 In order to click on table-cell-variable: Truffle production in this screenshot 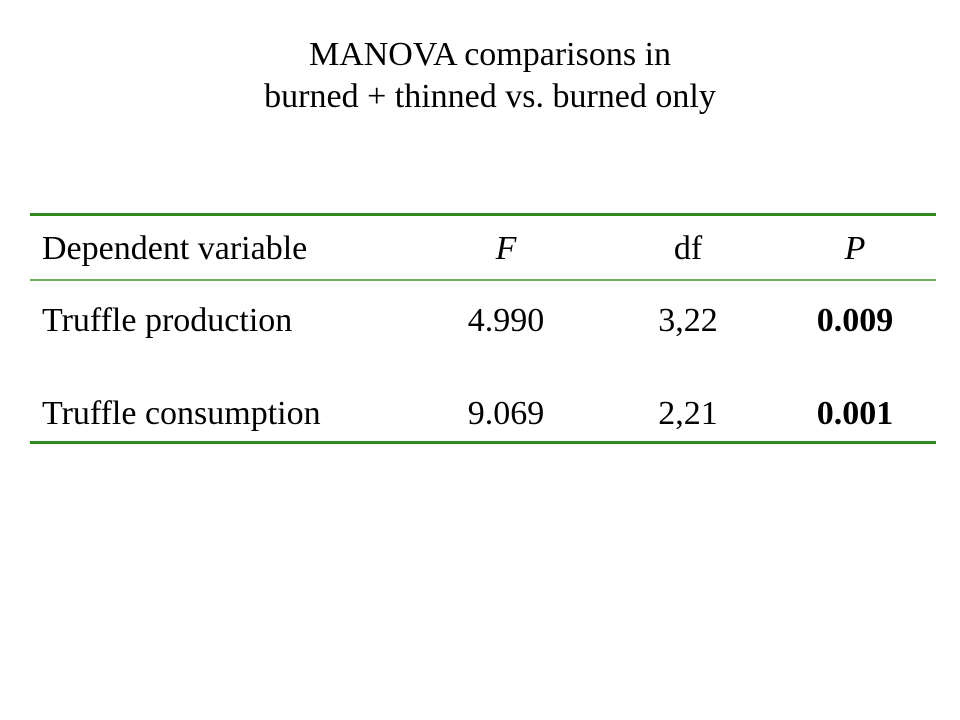, I will do `click(167, 320)`.